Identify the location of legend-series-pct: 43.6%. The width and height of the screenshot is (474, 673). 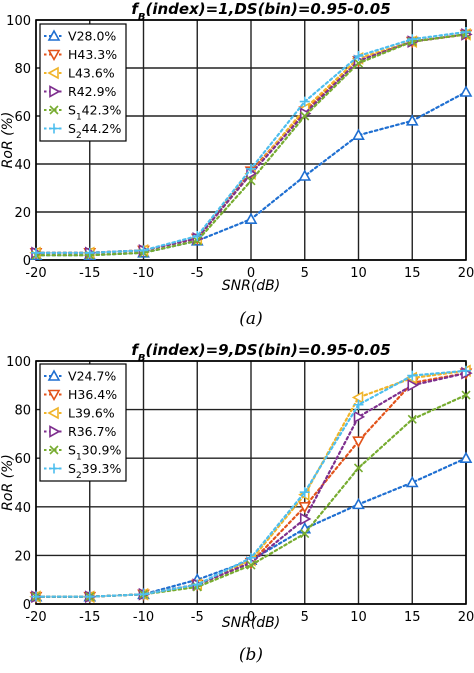
(95, 73).